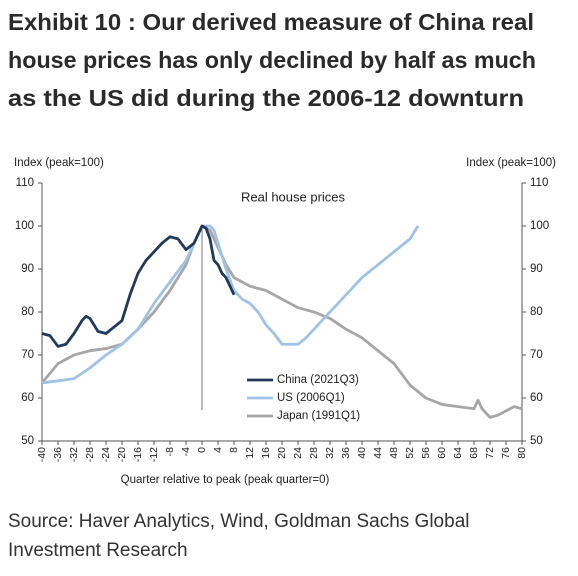  I want to click on annotation: Real house prices, so click(293, 196).